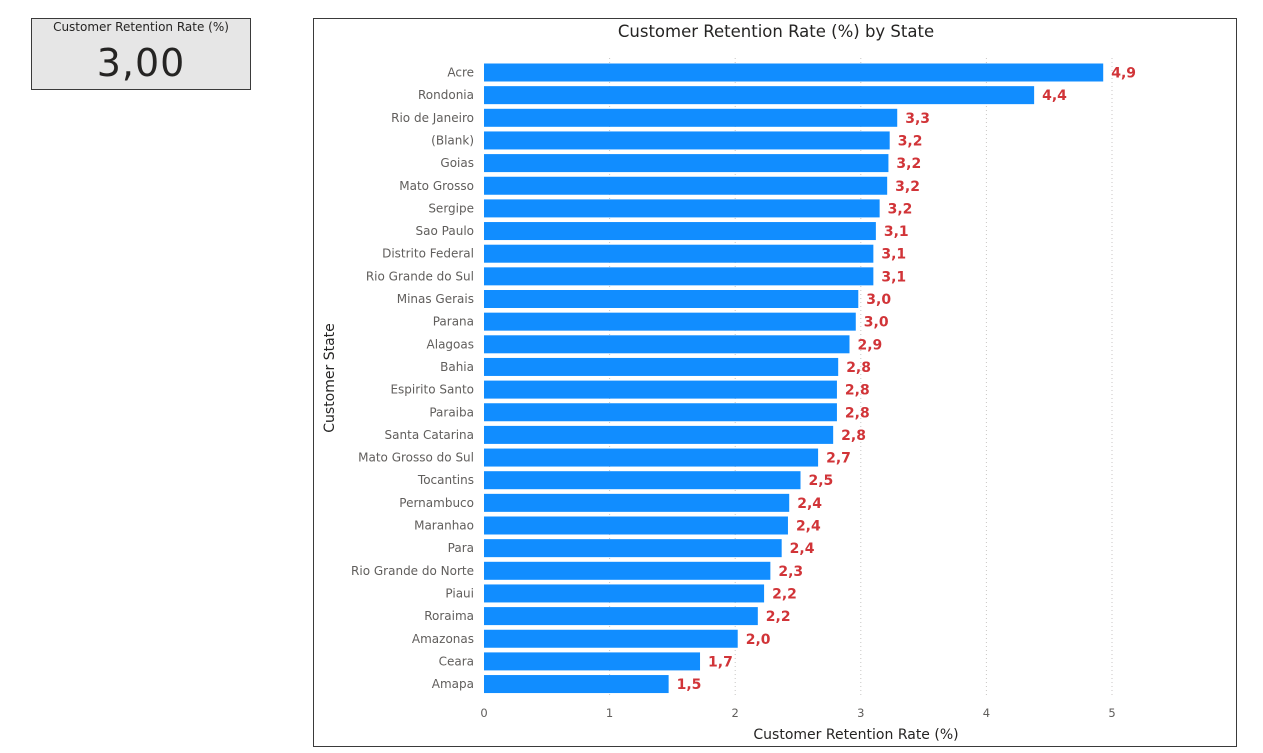 The width and height of the screenshot is (1263, 753). I want to click on bar-row: Minas Gerais 3,0, so click(644, 299).